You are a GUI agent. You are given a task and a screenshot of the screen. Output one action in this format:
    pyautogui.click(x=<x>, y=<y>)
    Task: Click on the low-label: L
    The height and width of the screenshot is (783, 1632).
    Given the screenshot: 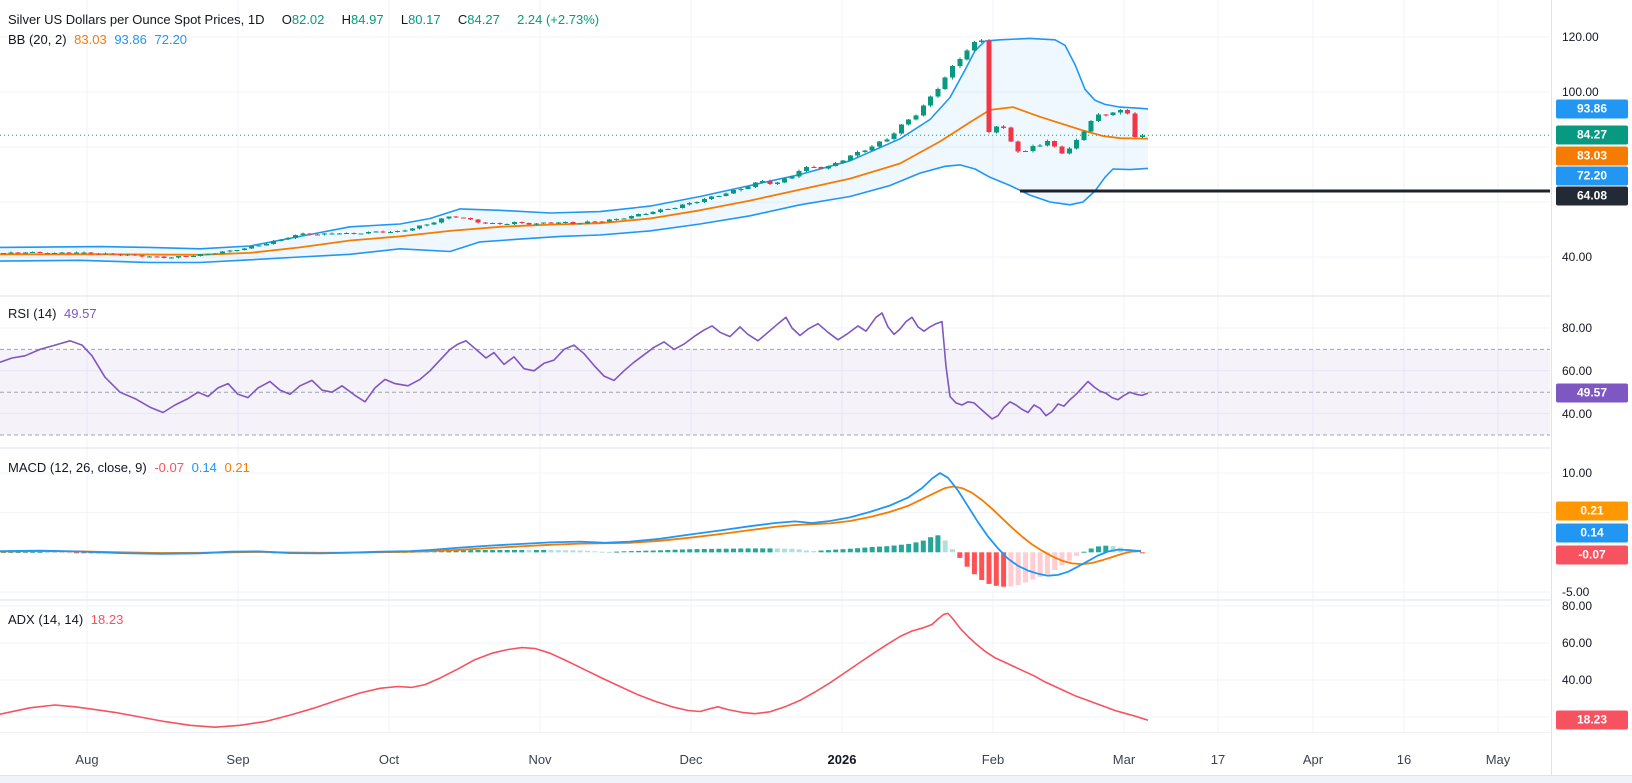 What is the action you would take?
    pyautogui.click(x=404, y=19)
    